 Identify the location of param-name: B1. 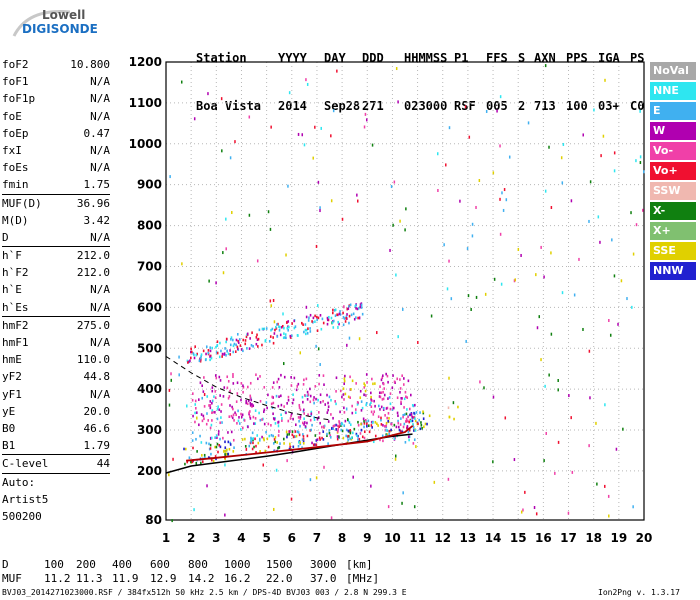
(9, 446).